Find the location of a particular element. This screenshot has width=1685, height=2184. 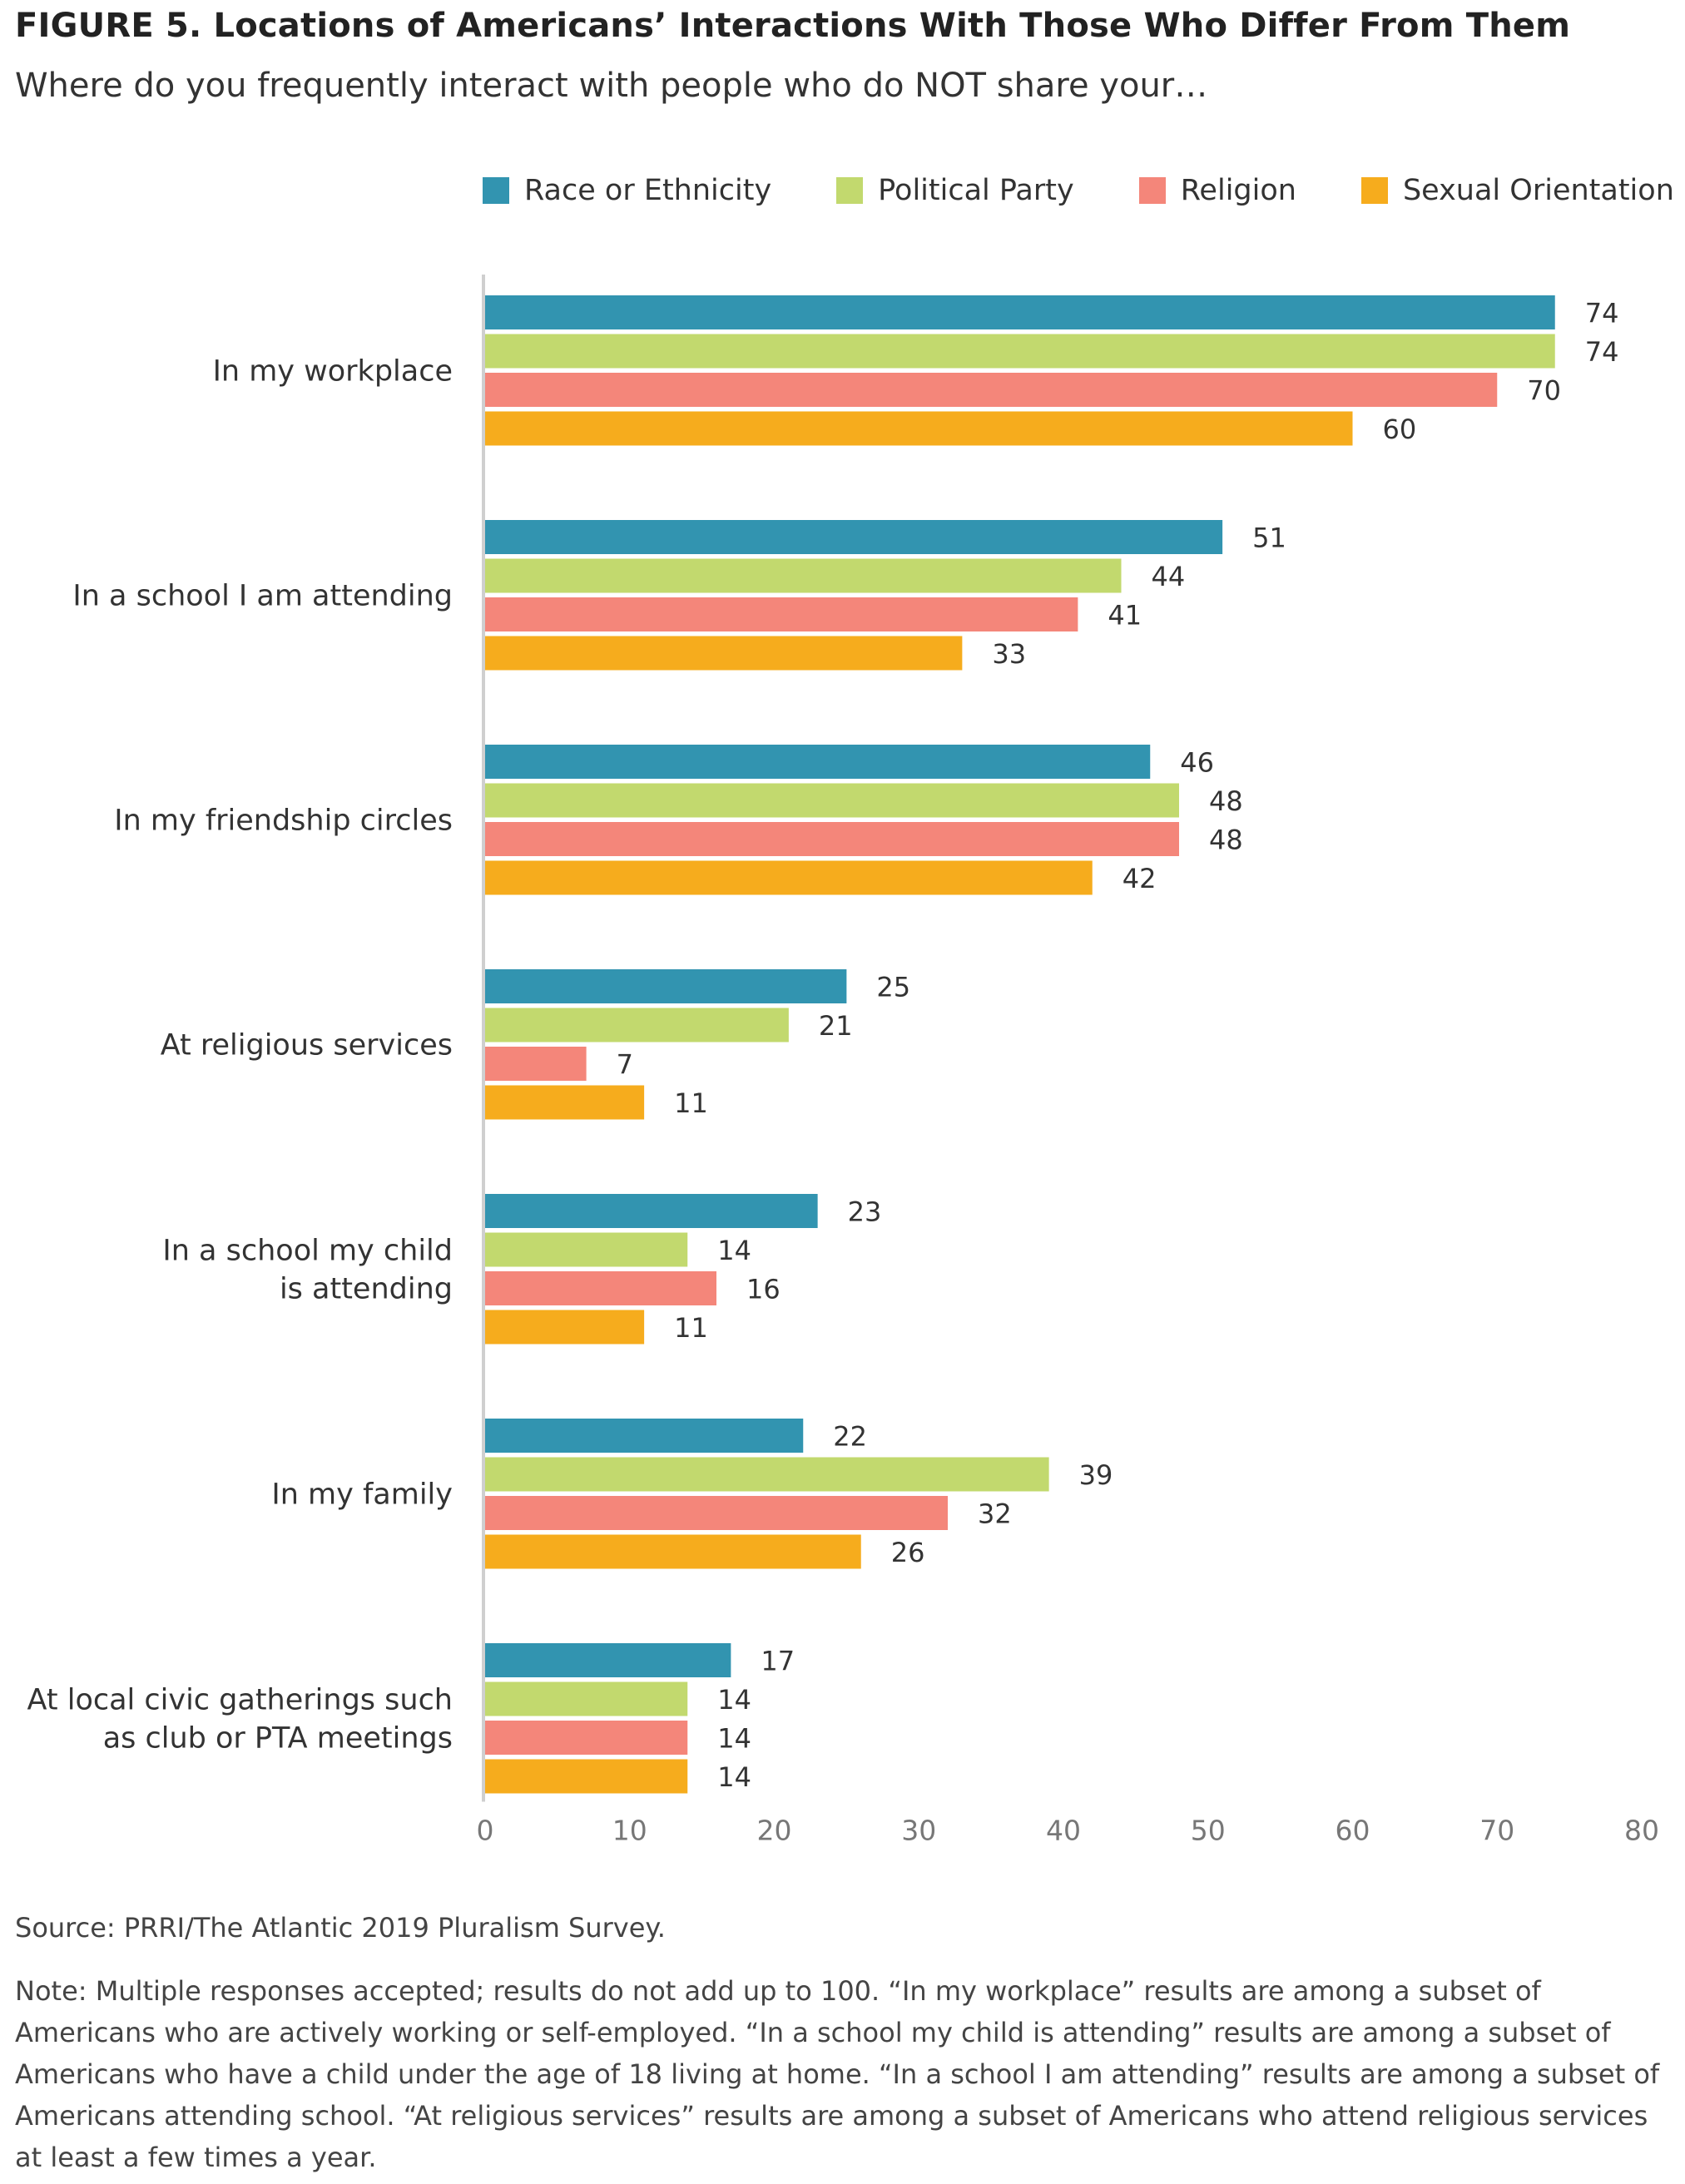

bar-at-local-civic-gatherings-such-as-club-or-pta-meetings-religion is located at coordinates (587, 1738).